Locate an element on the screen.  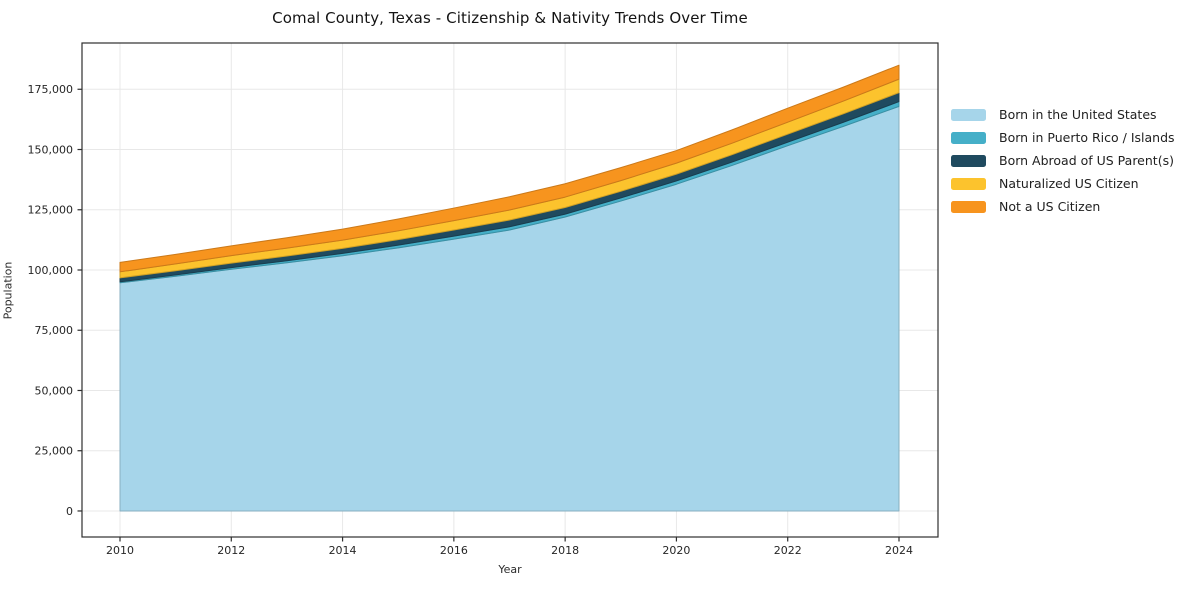
x-tick-label: 2018 is located at coordinates (565, 550).